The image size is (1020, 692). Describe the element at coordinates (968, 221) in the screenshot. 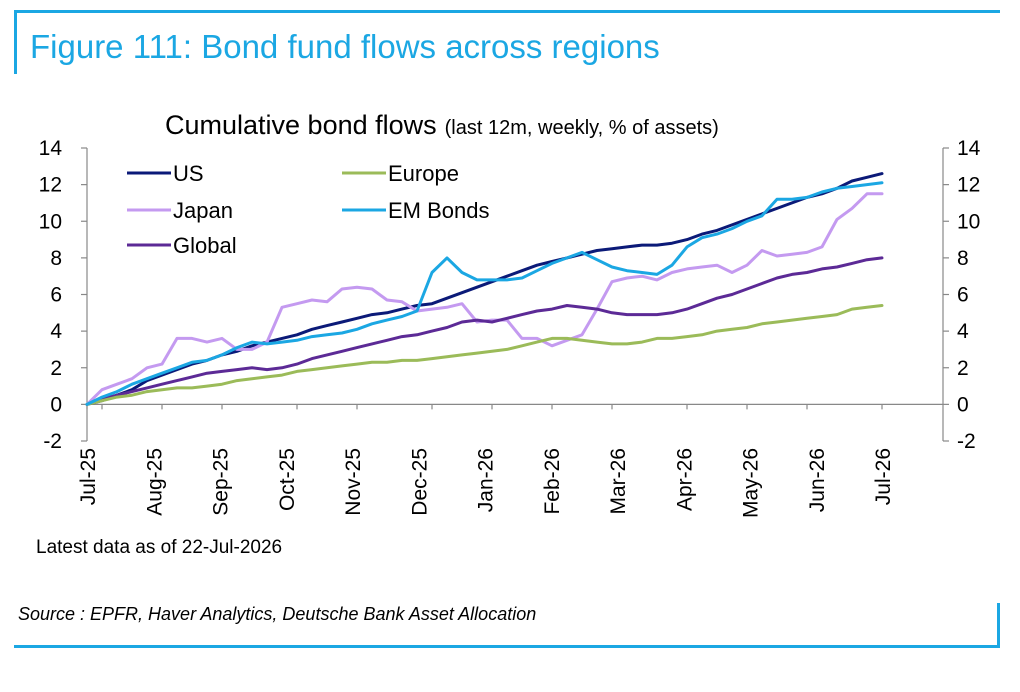

I see `right-y-tick-label: 10` at that location.